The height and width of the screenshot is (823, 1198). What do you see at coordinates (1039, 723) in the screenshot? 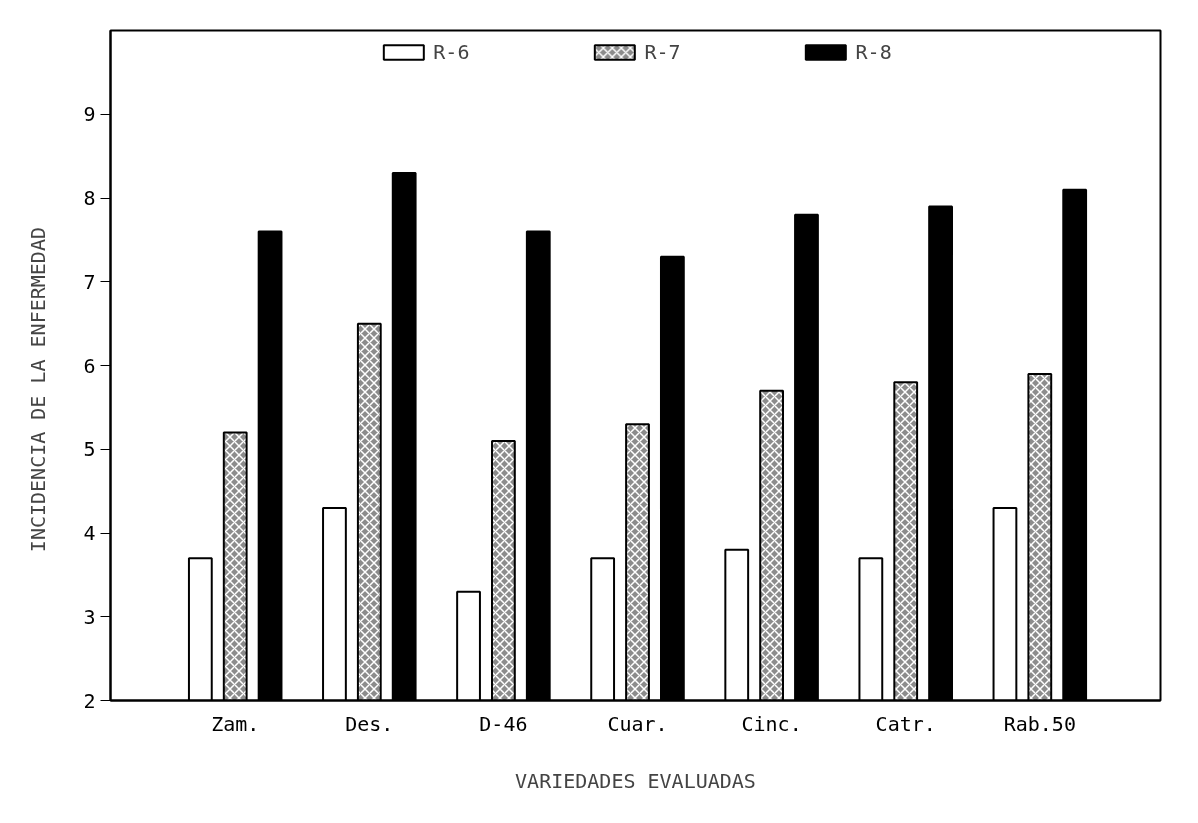
I see `x-tick-label: Rab.50` at bounding box center [1039, 723].